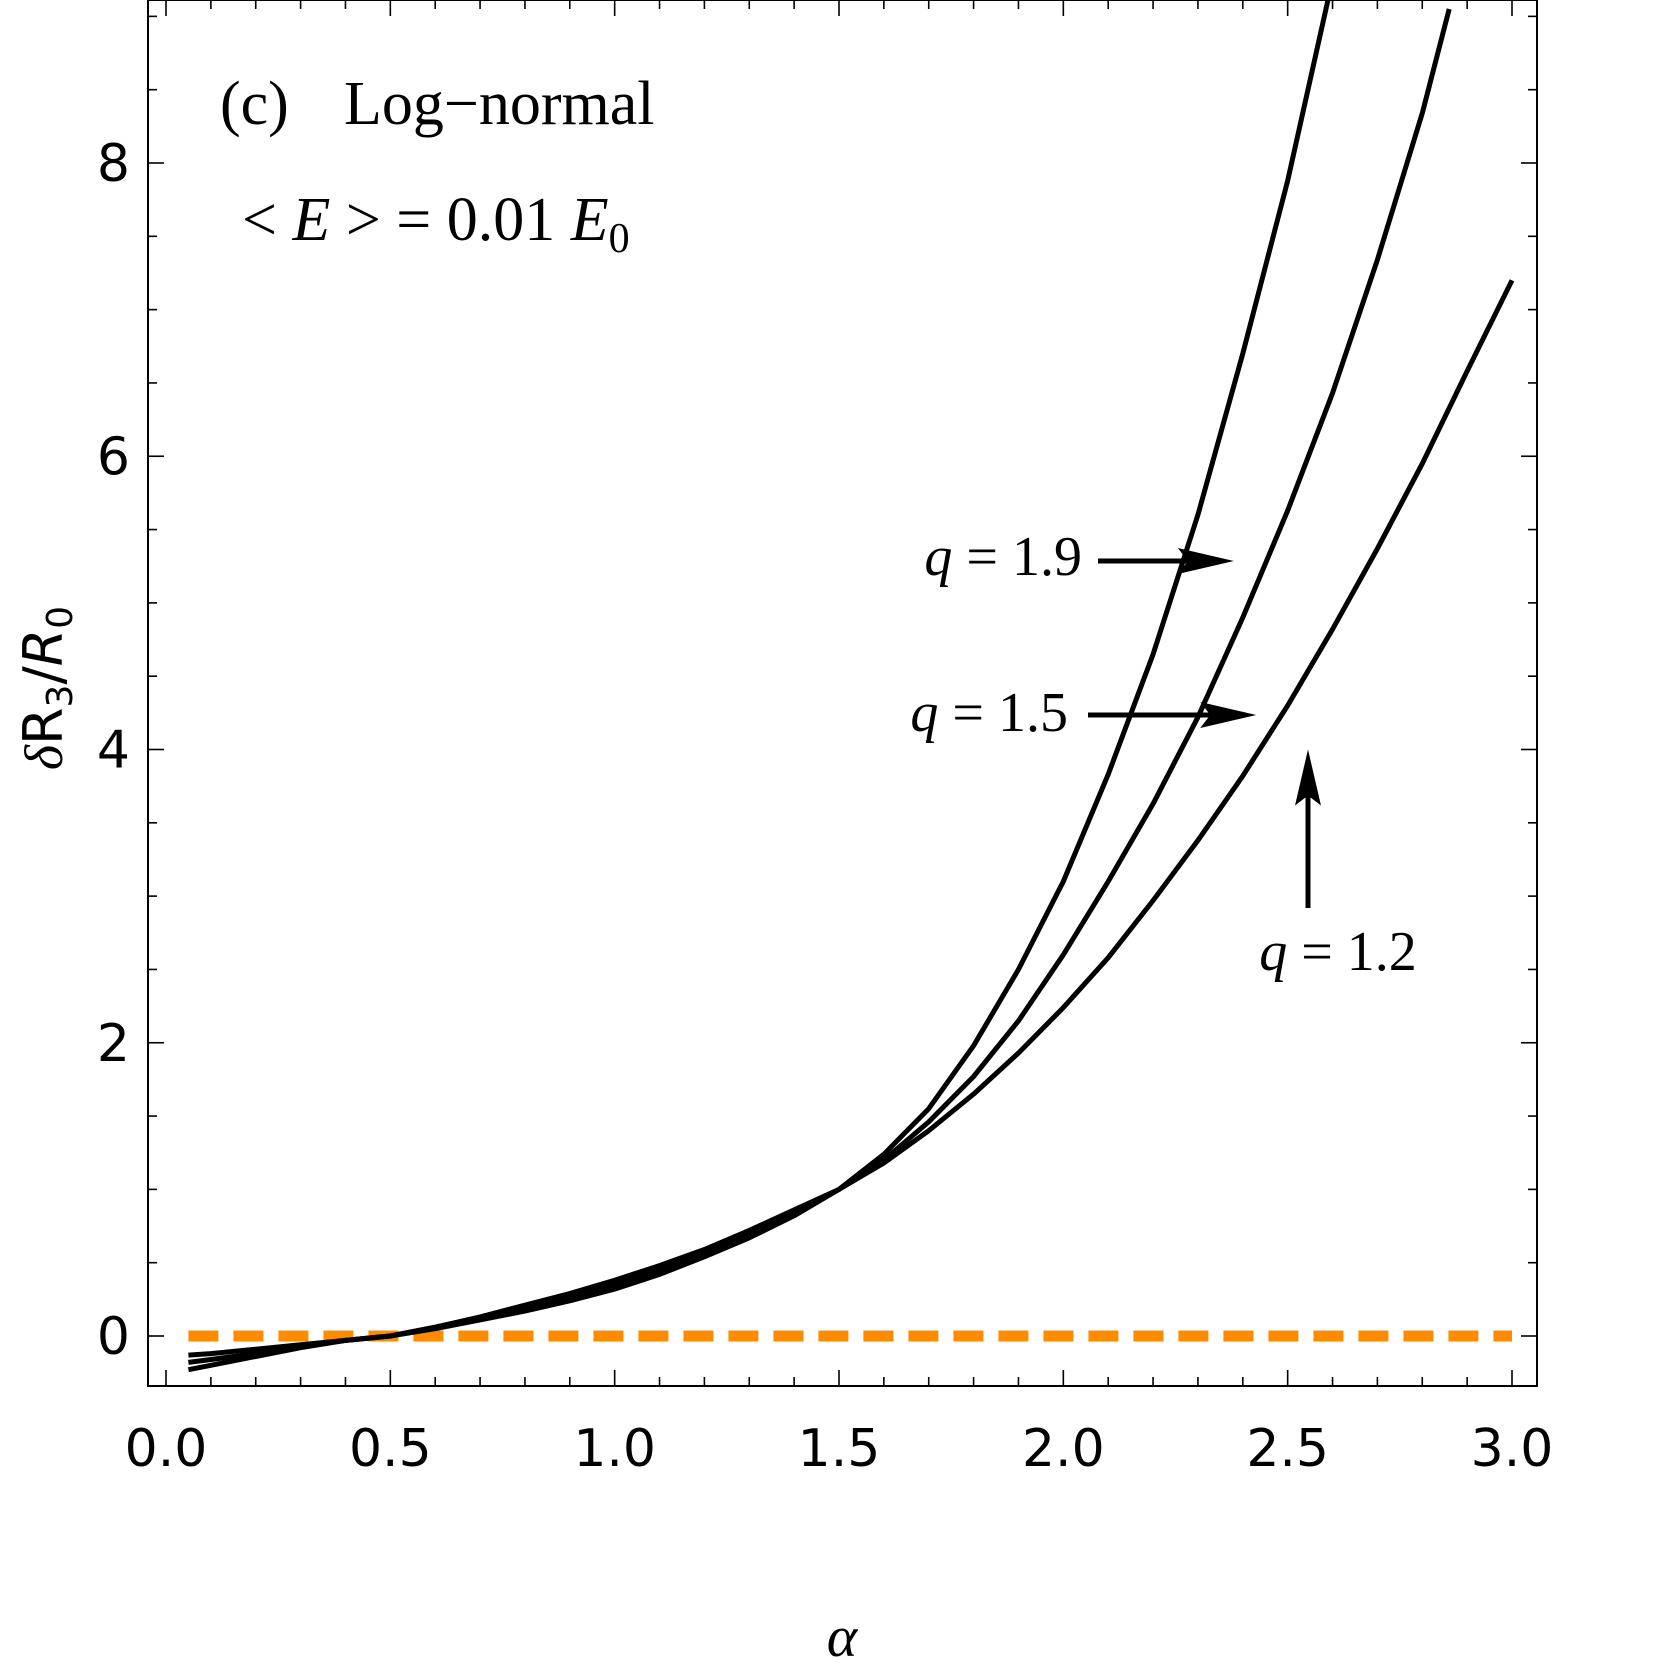  What do you see at coordinates (43, 675) in the screenshot?
I see `y-label-slash: /` at bounding box center [43, 675].